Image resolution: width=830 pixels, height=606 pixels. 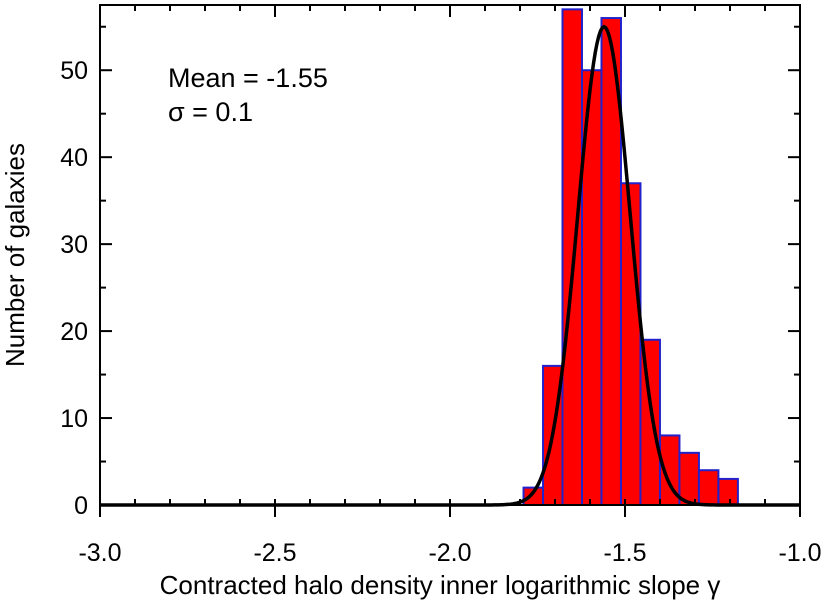 What do you see at coordinates (274, 553) in the screenshot?
I see `x-tick-label: -2.5` at bounding box center [274, 553].